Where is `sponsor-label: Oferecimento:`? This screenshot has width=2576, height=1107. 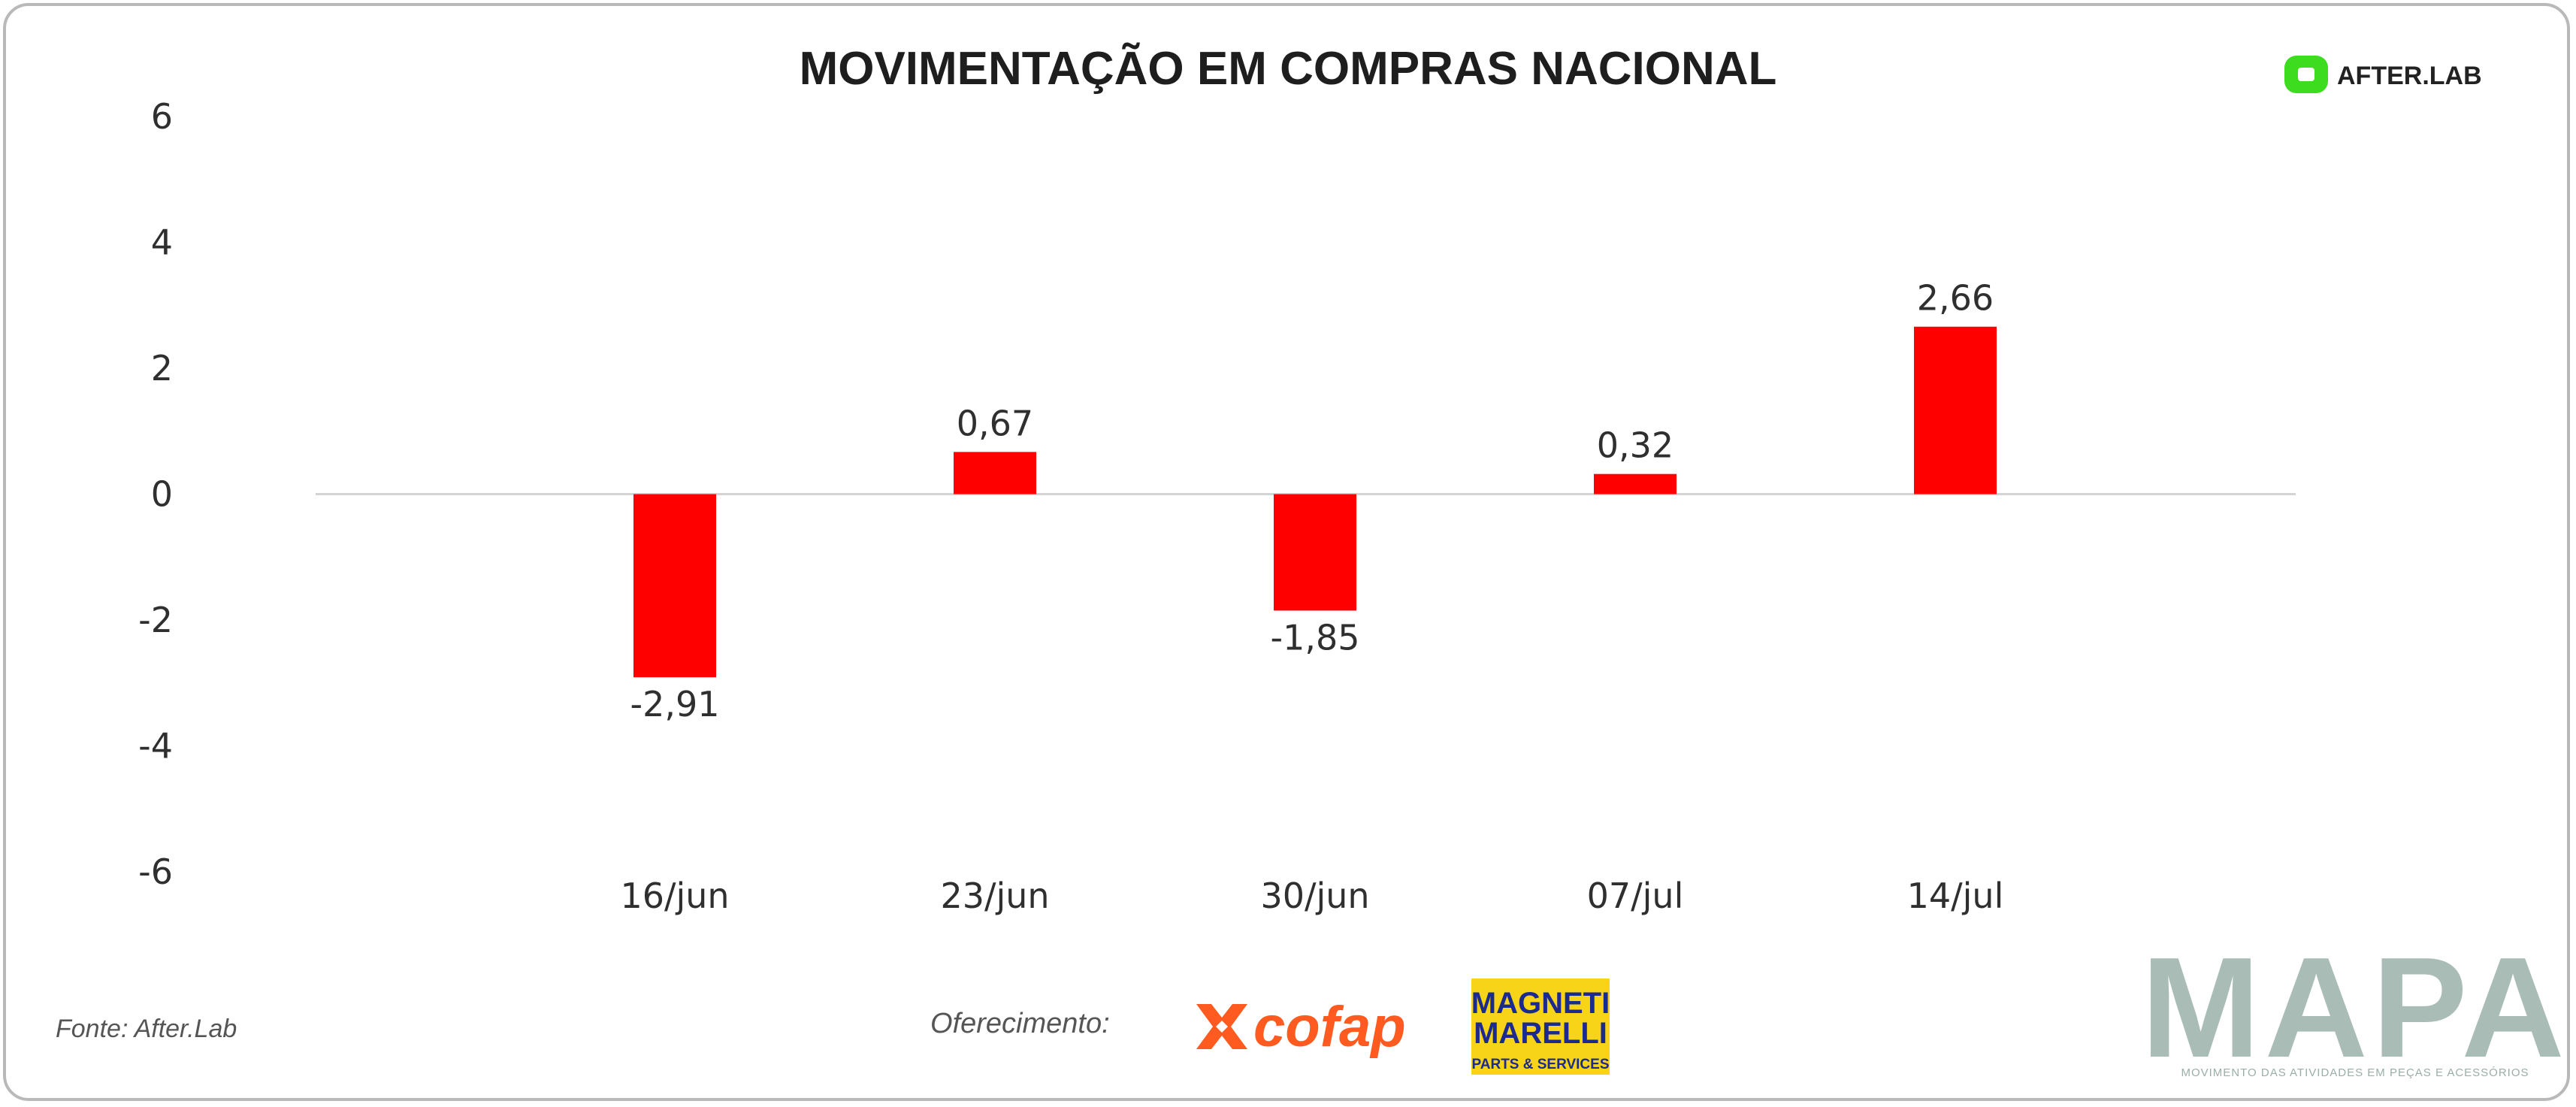 sponsor-label: Oferecimento: is located at coordinates (1020, 1024).